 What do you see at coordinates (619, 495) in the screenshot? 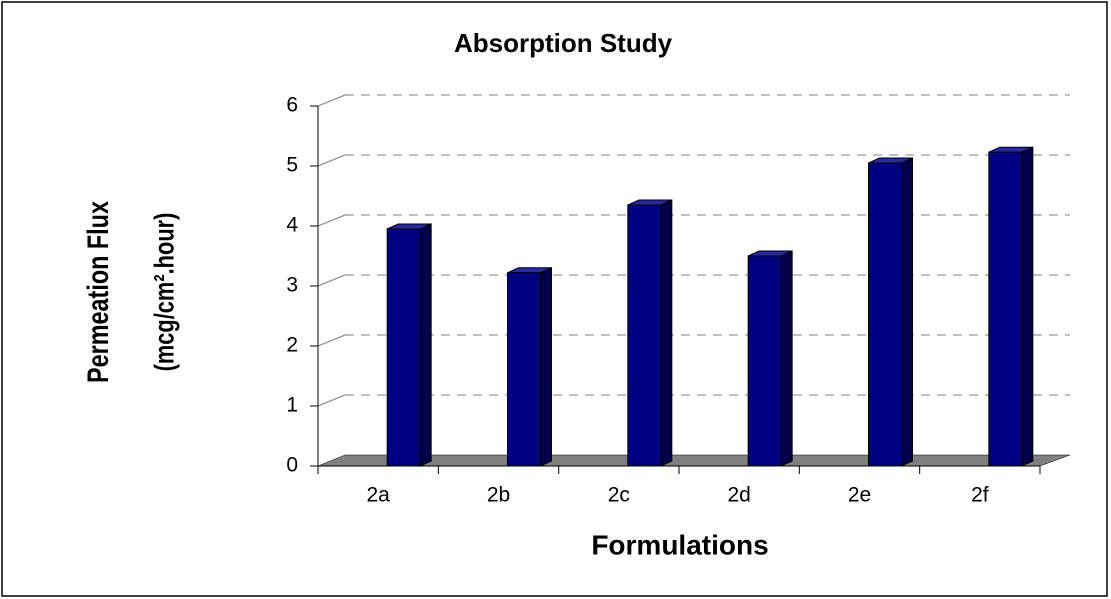
I see `x-tick-label: 2c` at bounding box center [619, 495].